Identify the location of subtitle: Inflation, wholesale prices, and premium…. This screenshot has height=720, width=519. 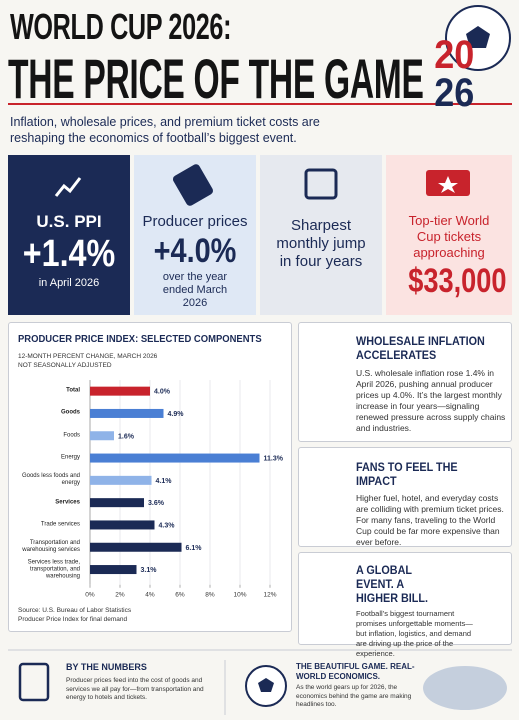
(165, 130).